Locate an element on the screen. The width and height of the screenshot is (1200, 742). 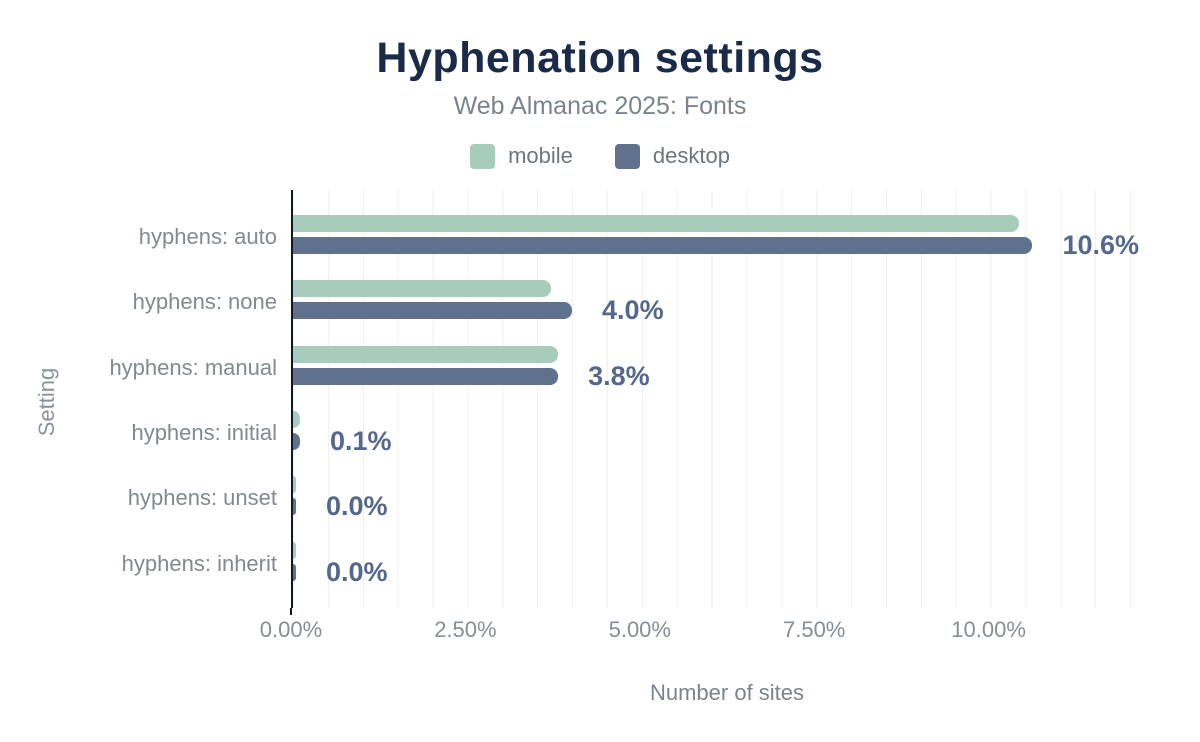
desktop-swatch-icon is located at coordinates (627, 156).